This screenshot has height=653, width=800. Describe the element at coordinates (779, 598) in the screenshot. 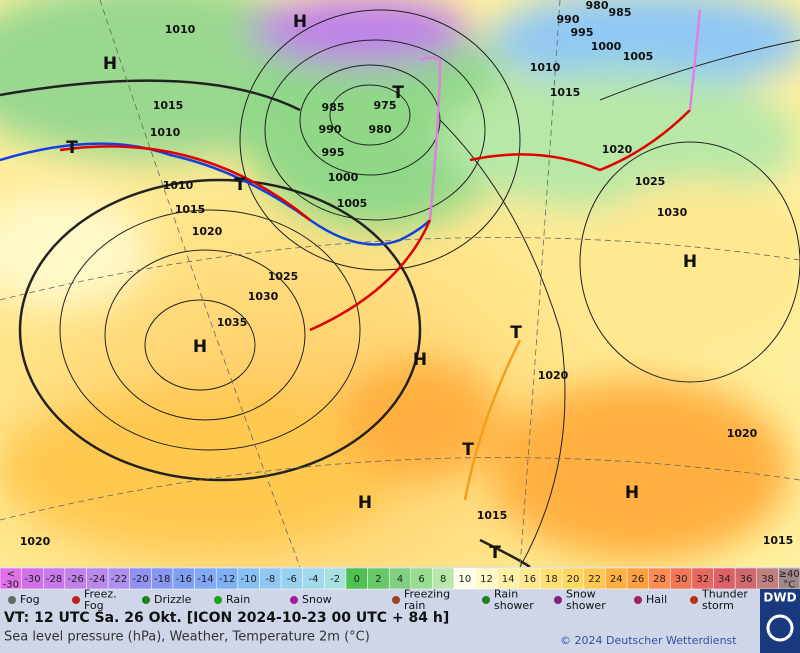

I see `logo-text: DWD` at that location.